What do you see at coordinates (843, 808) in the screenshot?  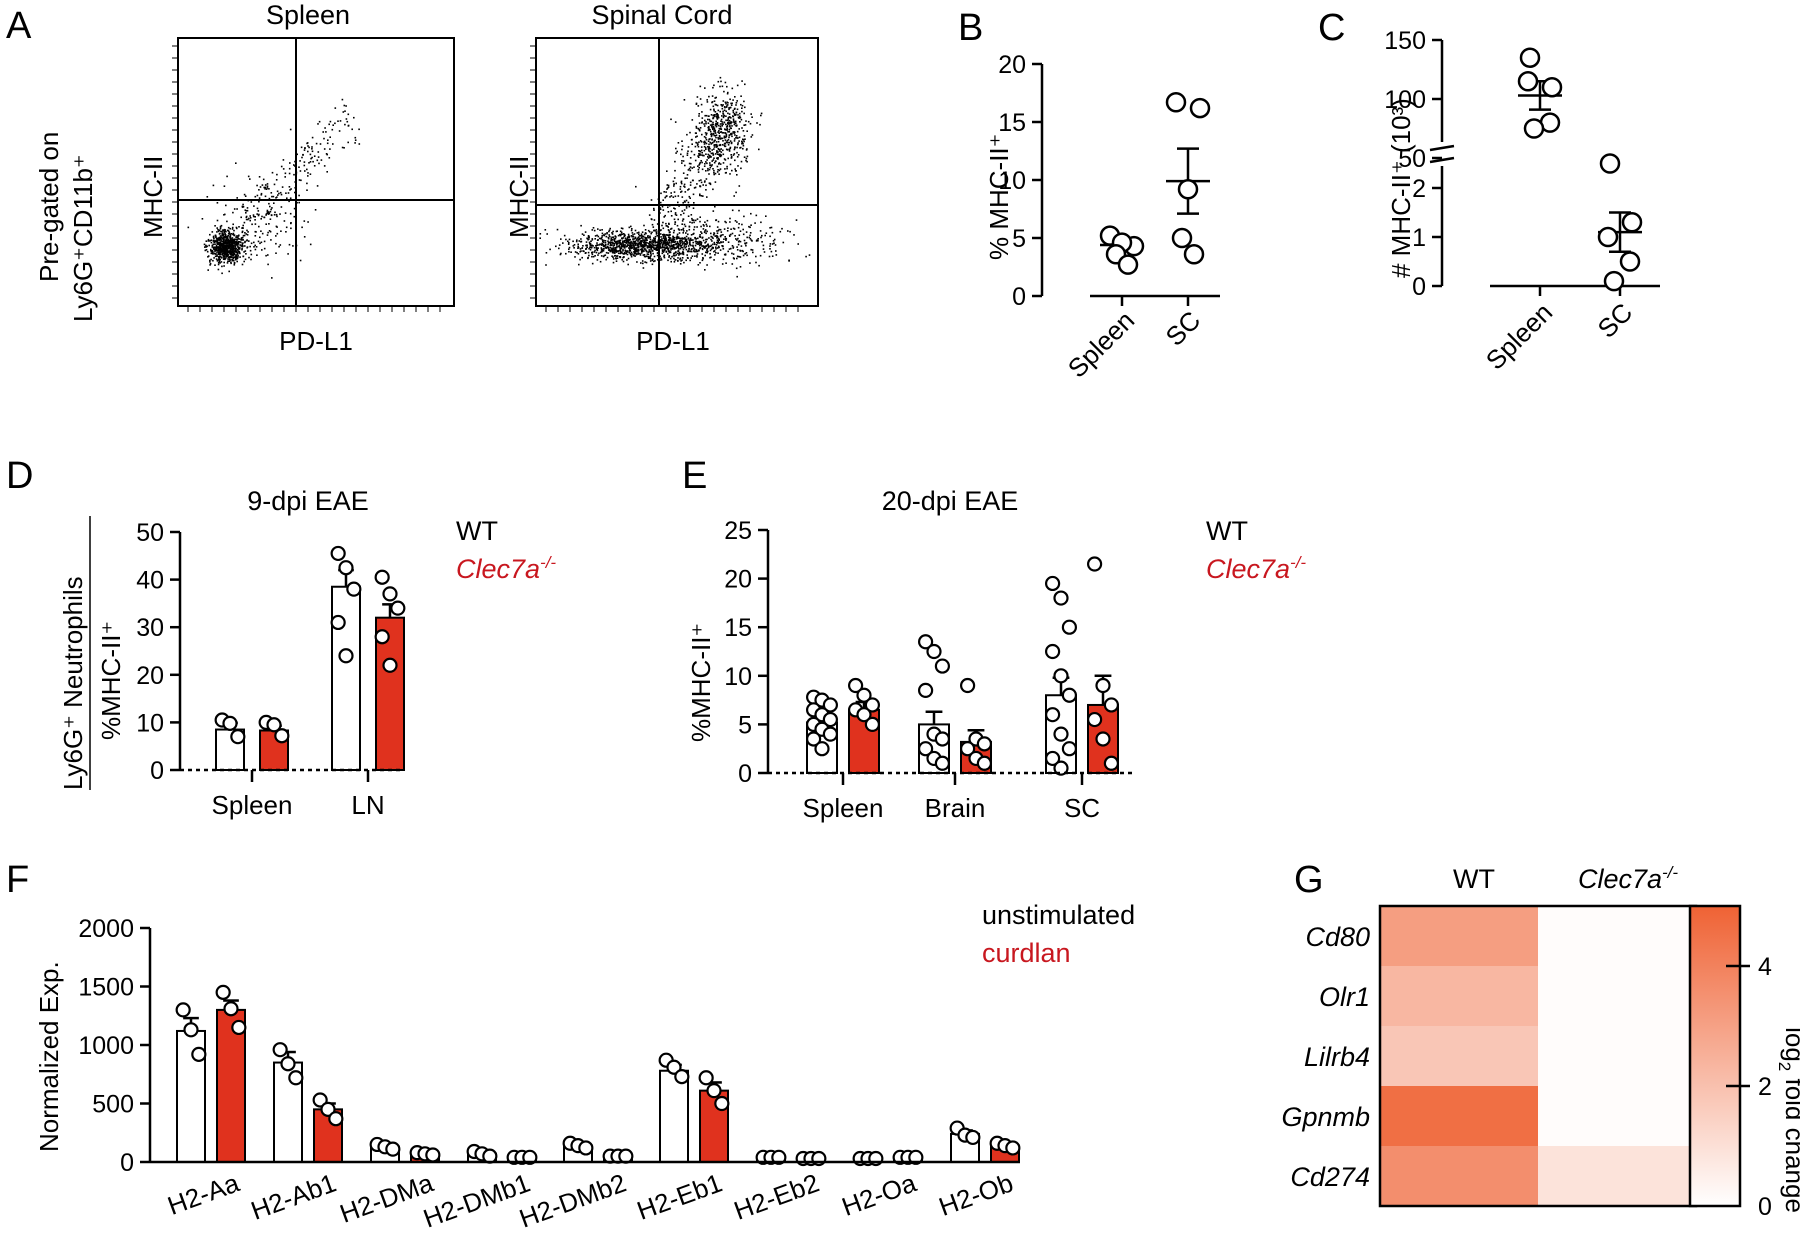 I see `x-tick-label: Spleen` at bounding box center [843, 808].